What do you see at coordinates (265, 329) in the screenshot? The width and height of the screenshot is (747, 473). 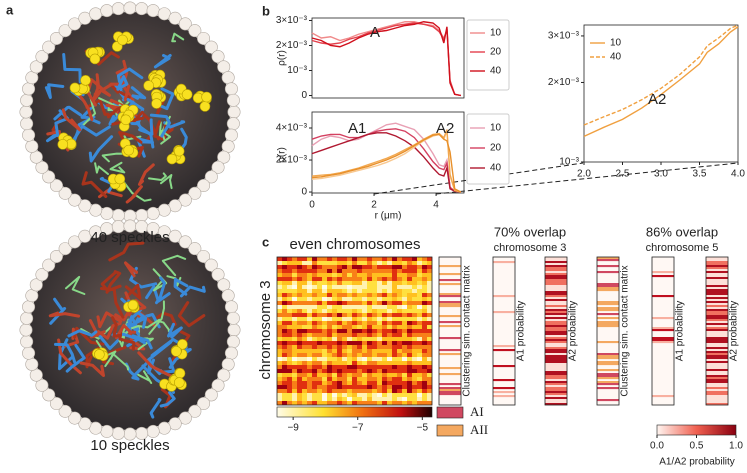 I see `row-label: chromosome 3` at bounding box center [265, 329].